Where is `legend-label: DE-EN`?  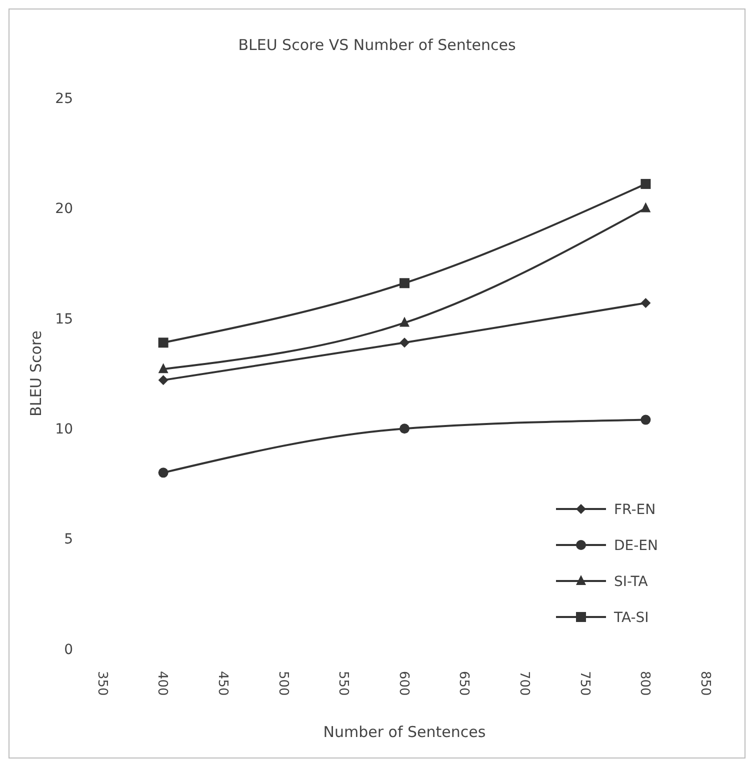
legend-label: DE-EN is located at coordinates (636, 546).